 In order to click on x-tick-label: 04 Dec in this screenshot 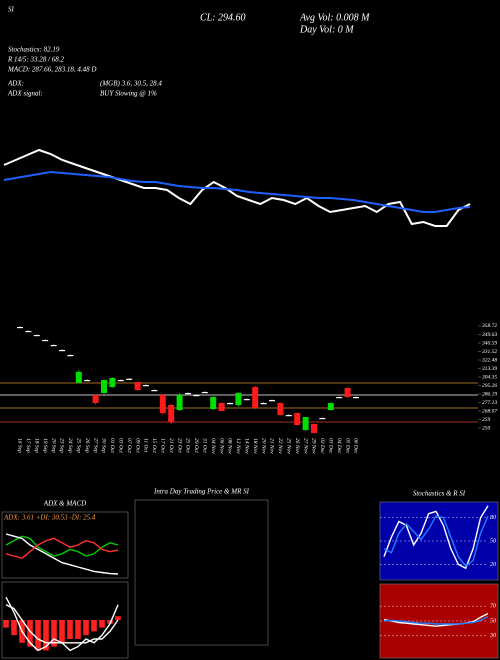, I will do `click(339, 446)`.